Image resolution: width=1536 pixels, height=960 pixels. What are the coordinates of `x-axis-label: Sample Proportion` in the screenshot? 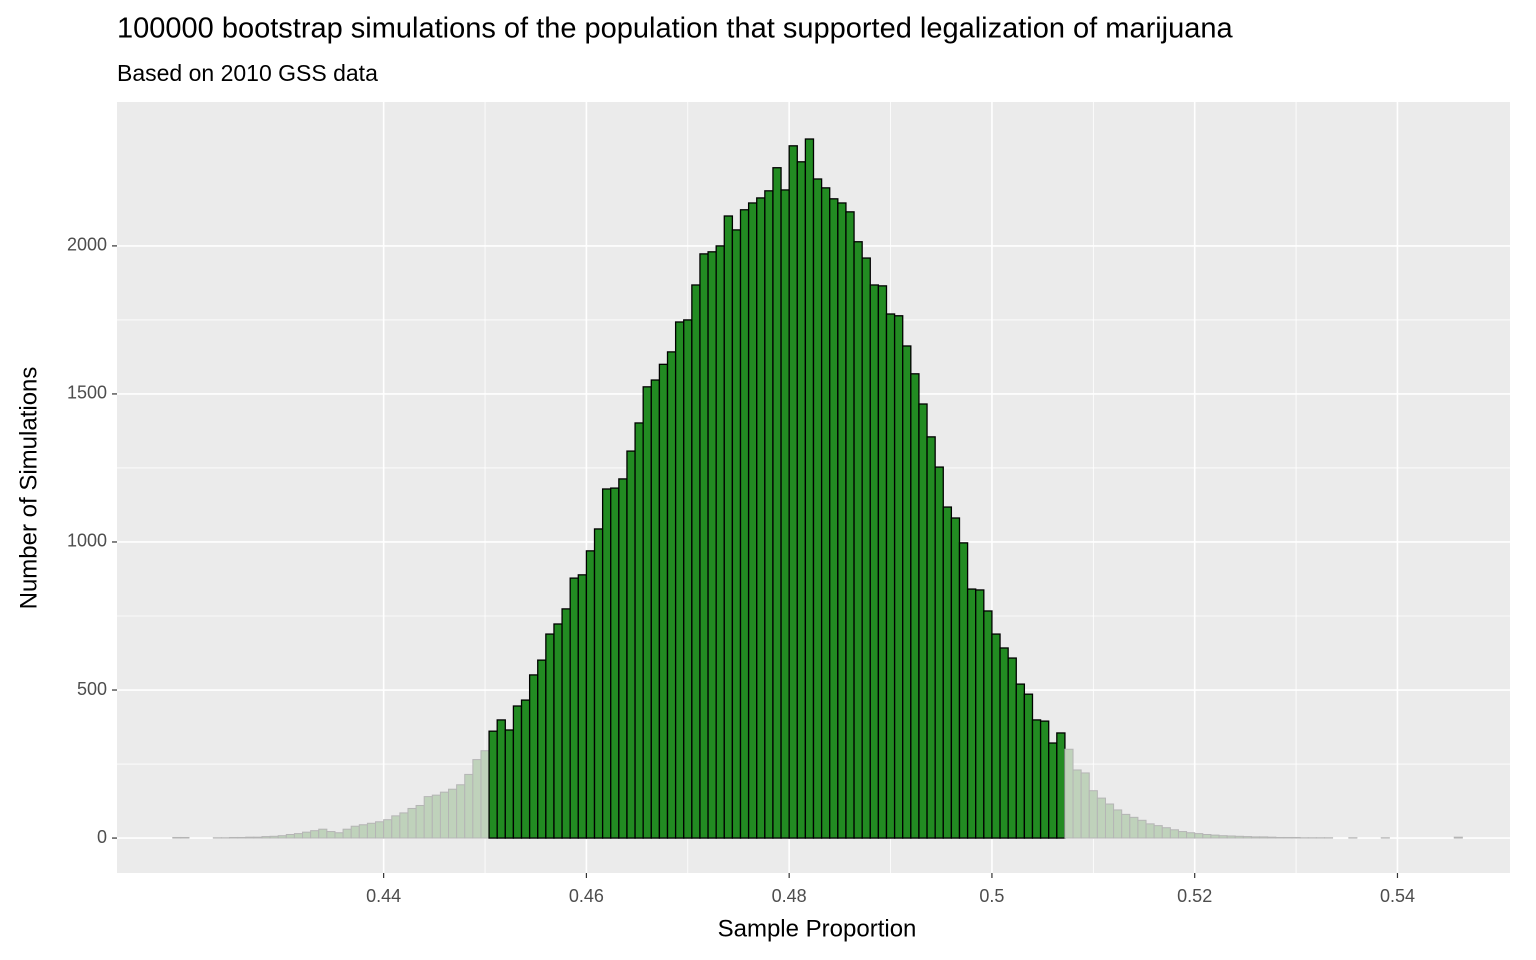 It's located at (817, 928).